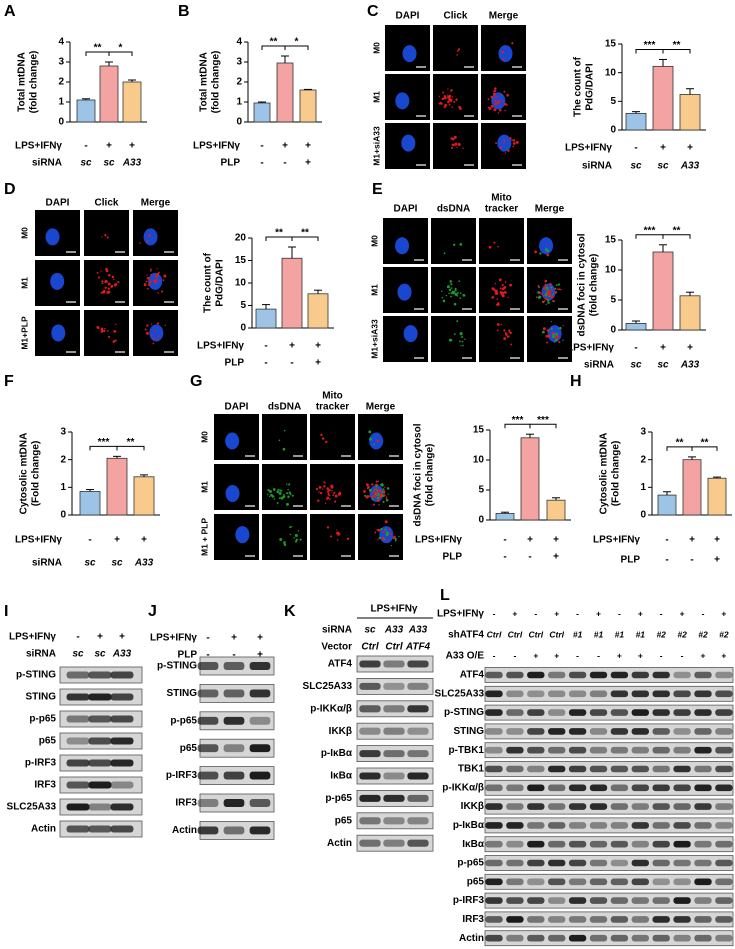 The image size is (735, 949). I want to click on band-label: ATF4, so click(472, 675).